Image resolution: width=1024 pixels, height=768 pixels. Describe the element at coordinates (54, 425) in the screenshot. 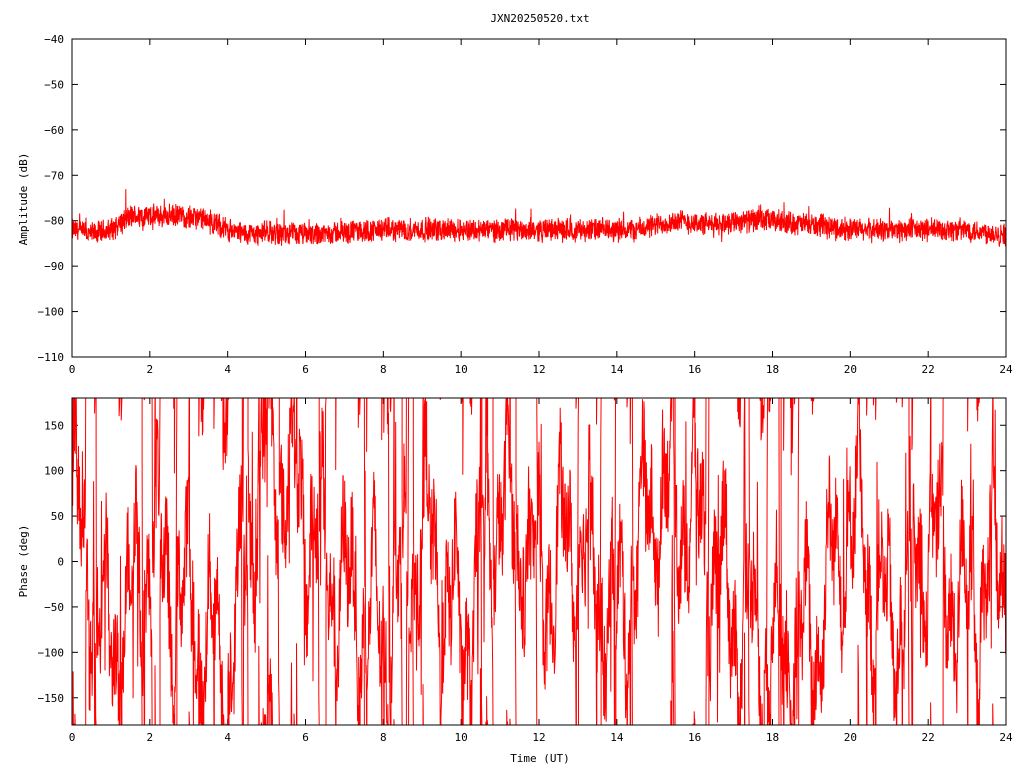

I see `y-tick-label: 150` at that location.